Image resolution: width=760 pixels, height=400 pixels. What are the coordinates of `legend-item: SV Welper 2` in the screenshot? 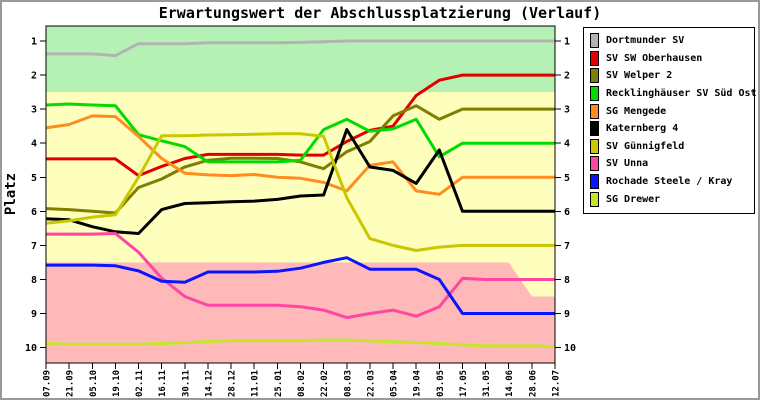 It's located at (672, 76).